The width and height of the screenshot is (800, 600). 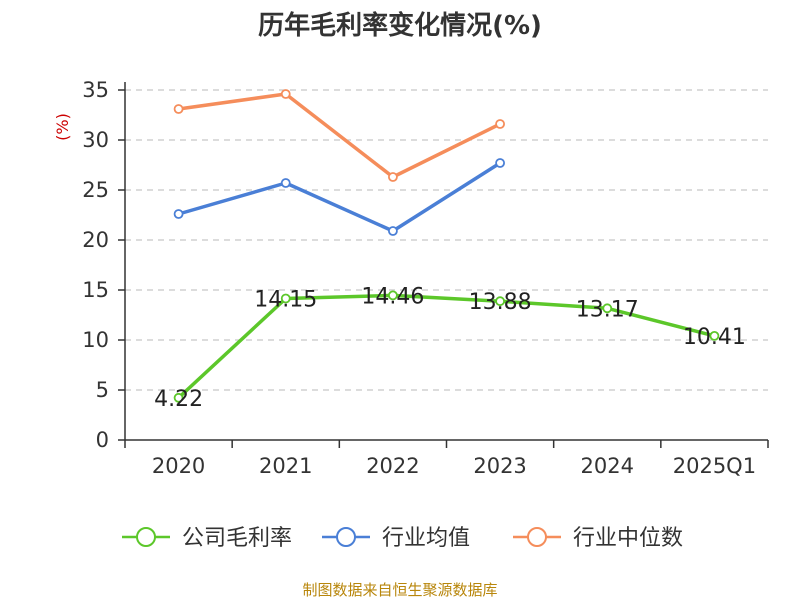 I want to click on data-point-2-2022, so click(x=393, y=177).